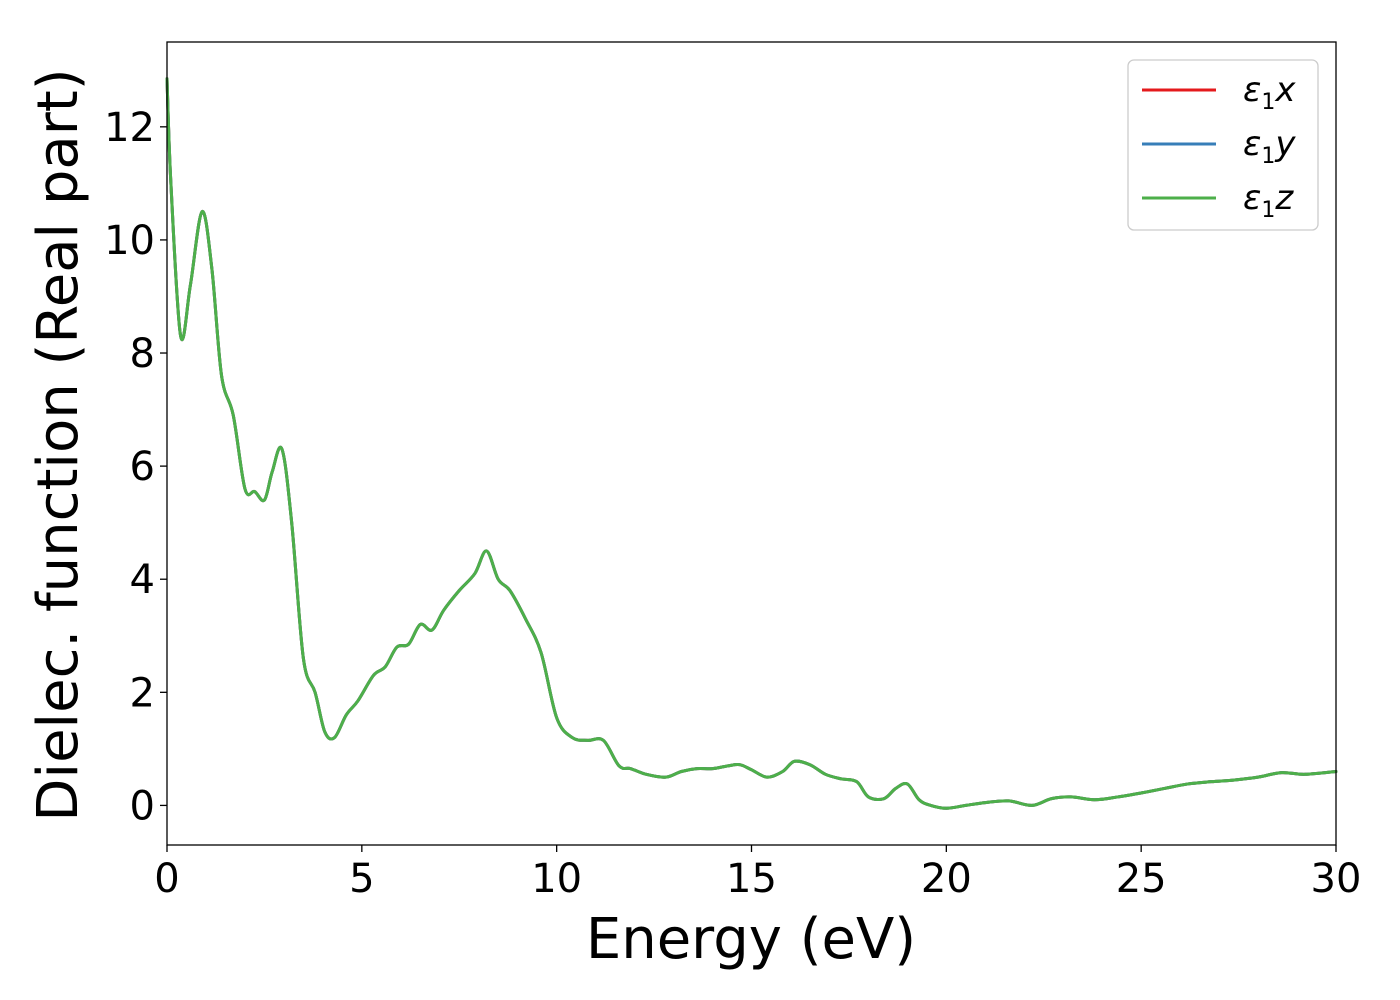 Image resolution: width=1400 pixels, height=1000 pixels. Describe the element at coordinates (166, 879) in the screenshot. I see `x-tick-label: 0` at that location.